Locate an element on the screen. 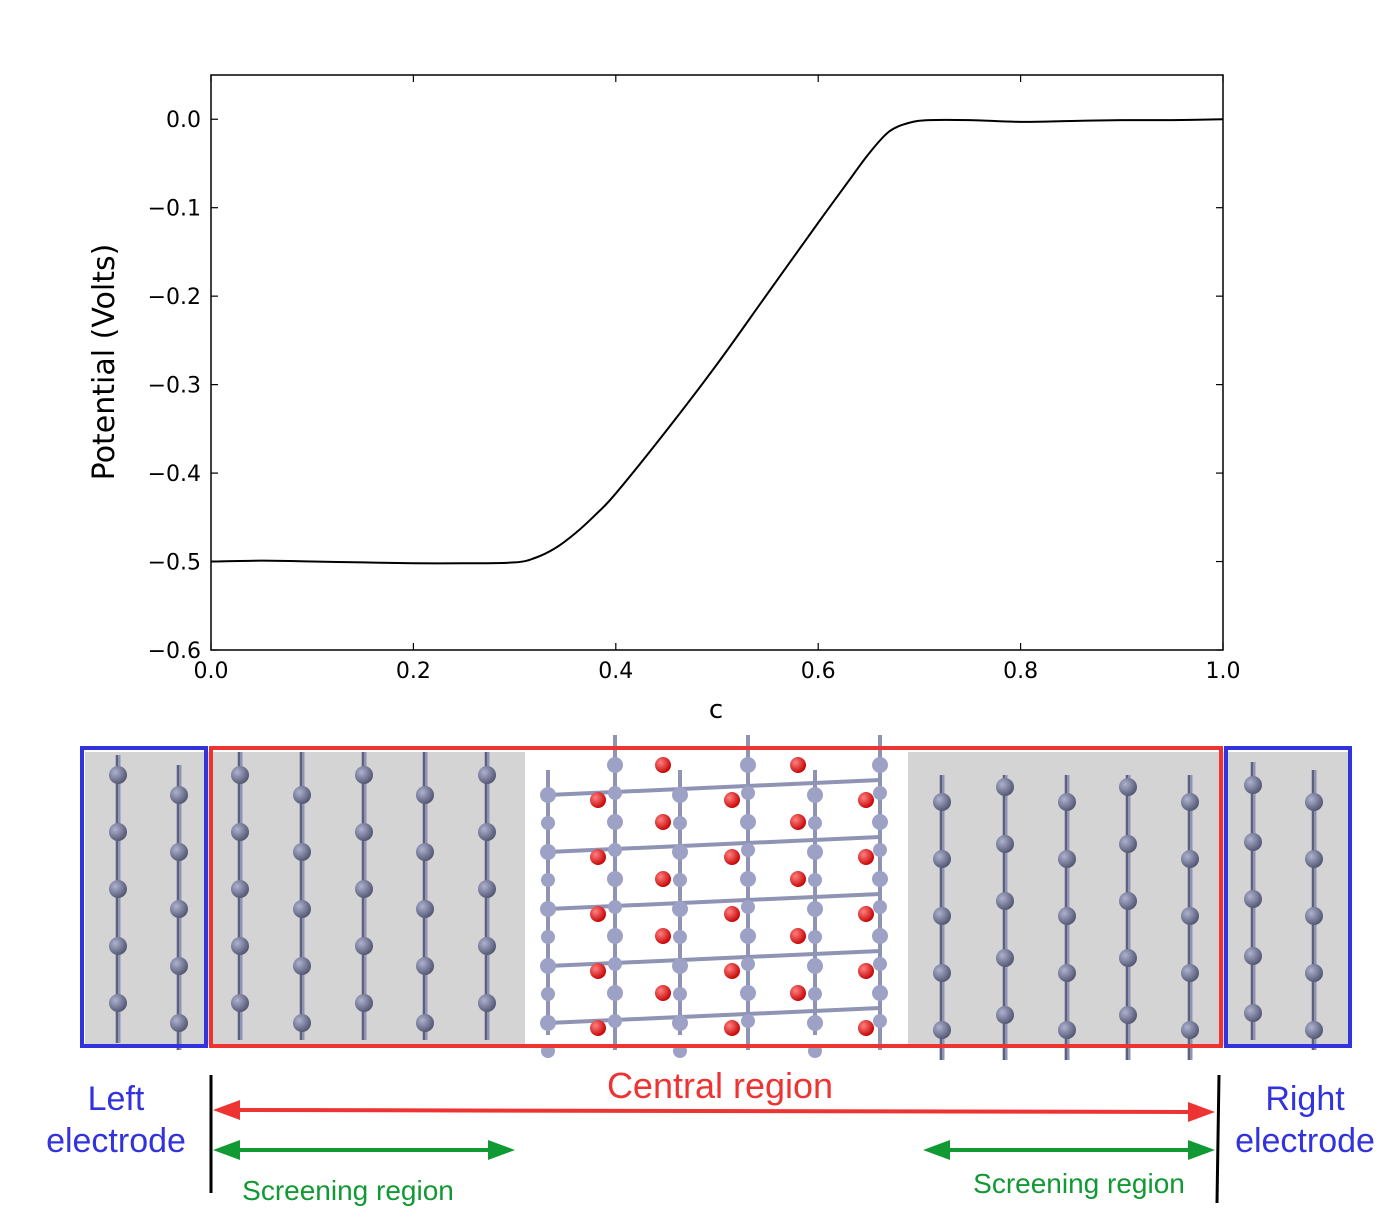 The height and width of the screenshot is (1223, 1400). y-tick-label: −0.3 is located at coordinates (174, 386).